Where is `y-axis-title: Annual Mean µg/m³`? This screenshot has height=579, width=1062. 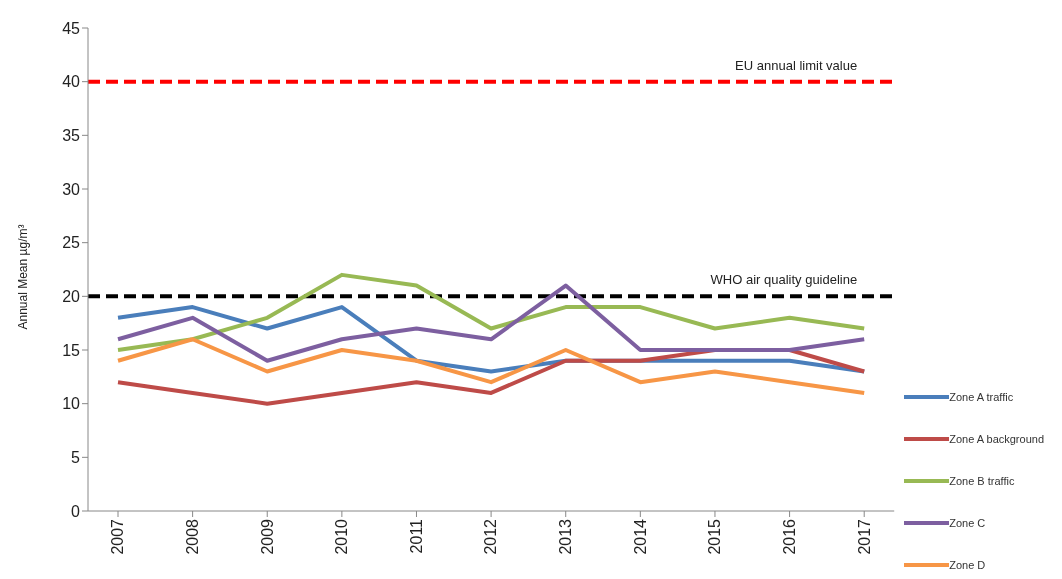
y-axis-title: Annual Mean µg/m³ is located at coordinates (23, 277).